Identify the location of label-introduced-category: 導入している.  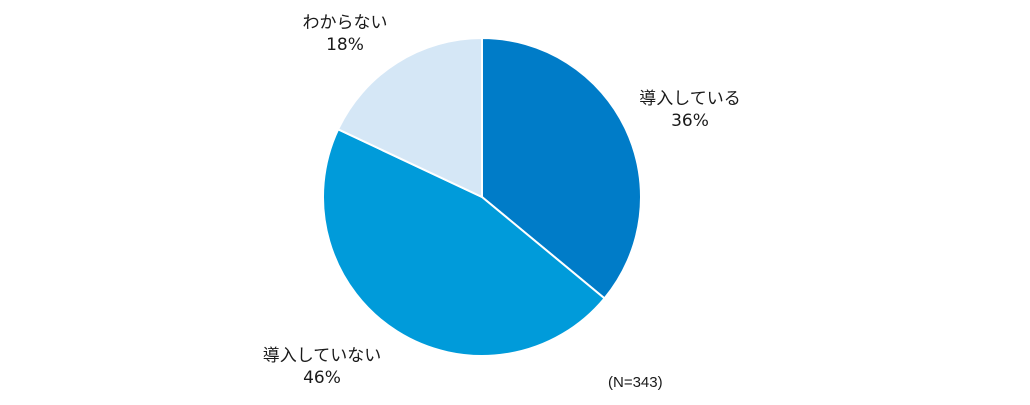
(690, 99).